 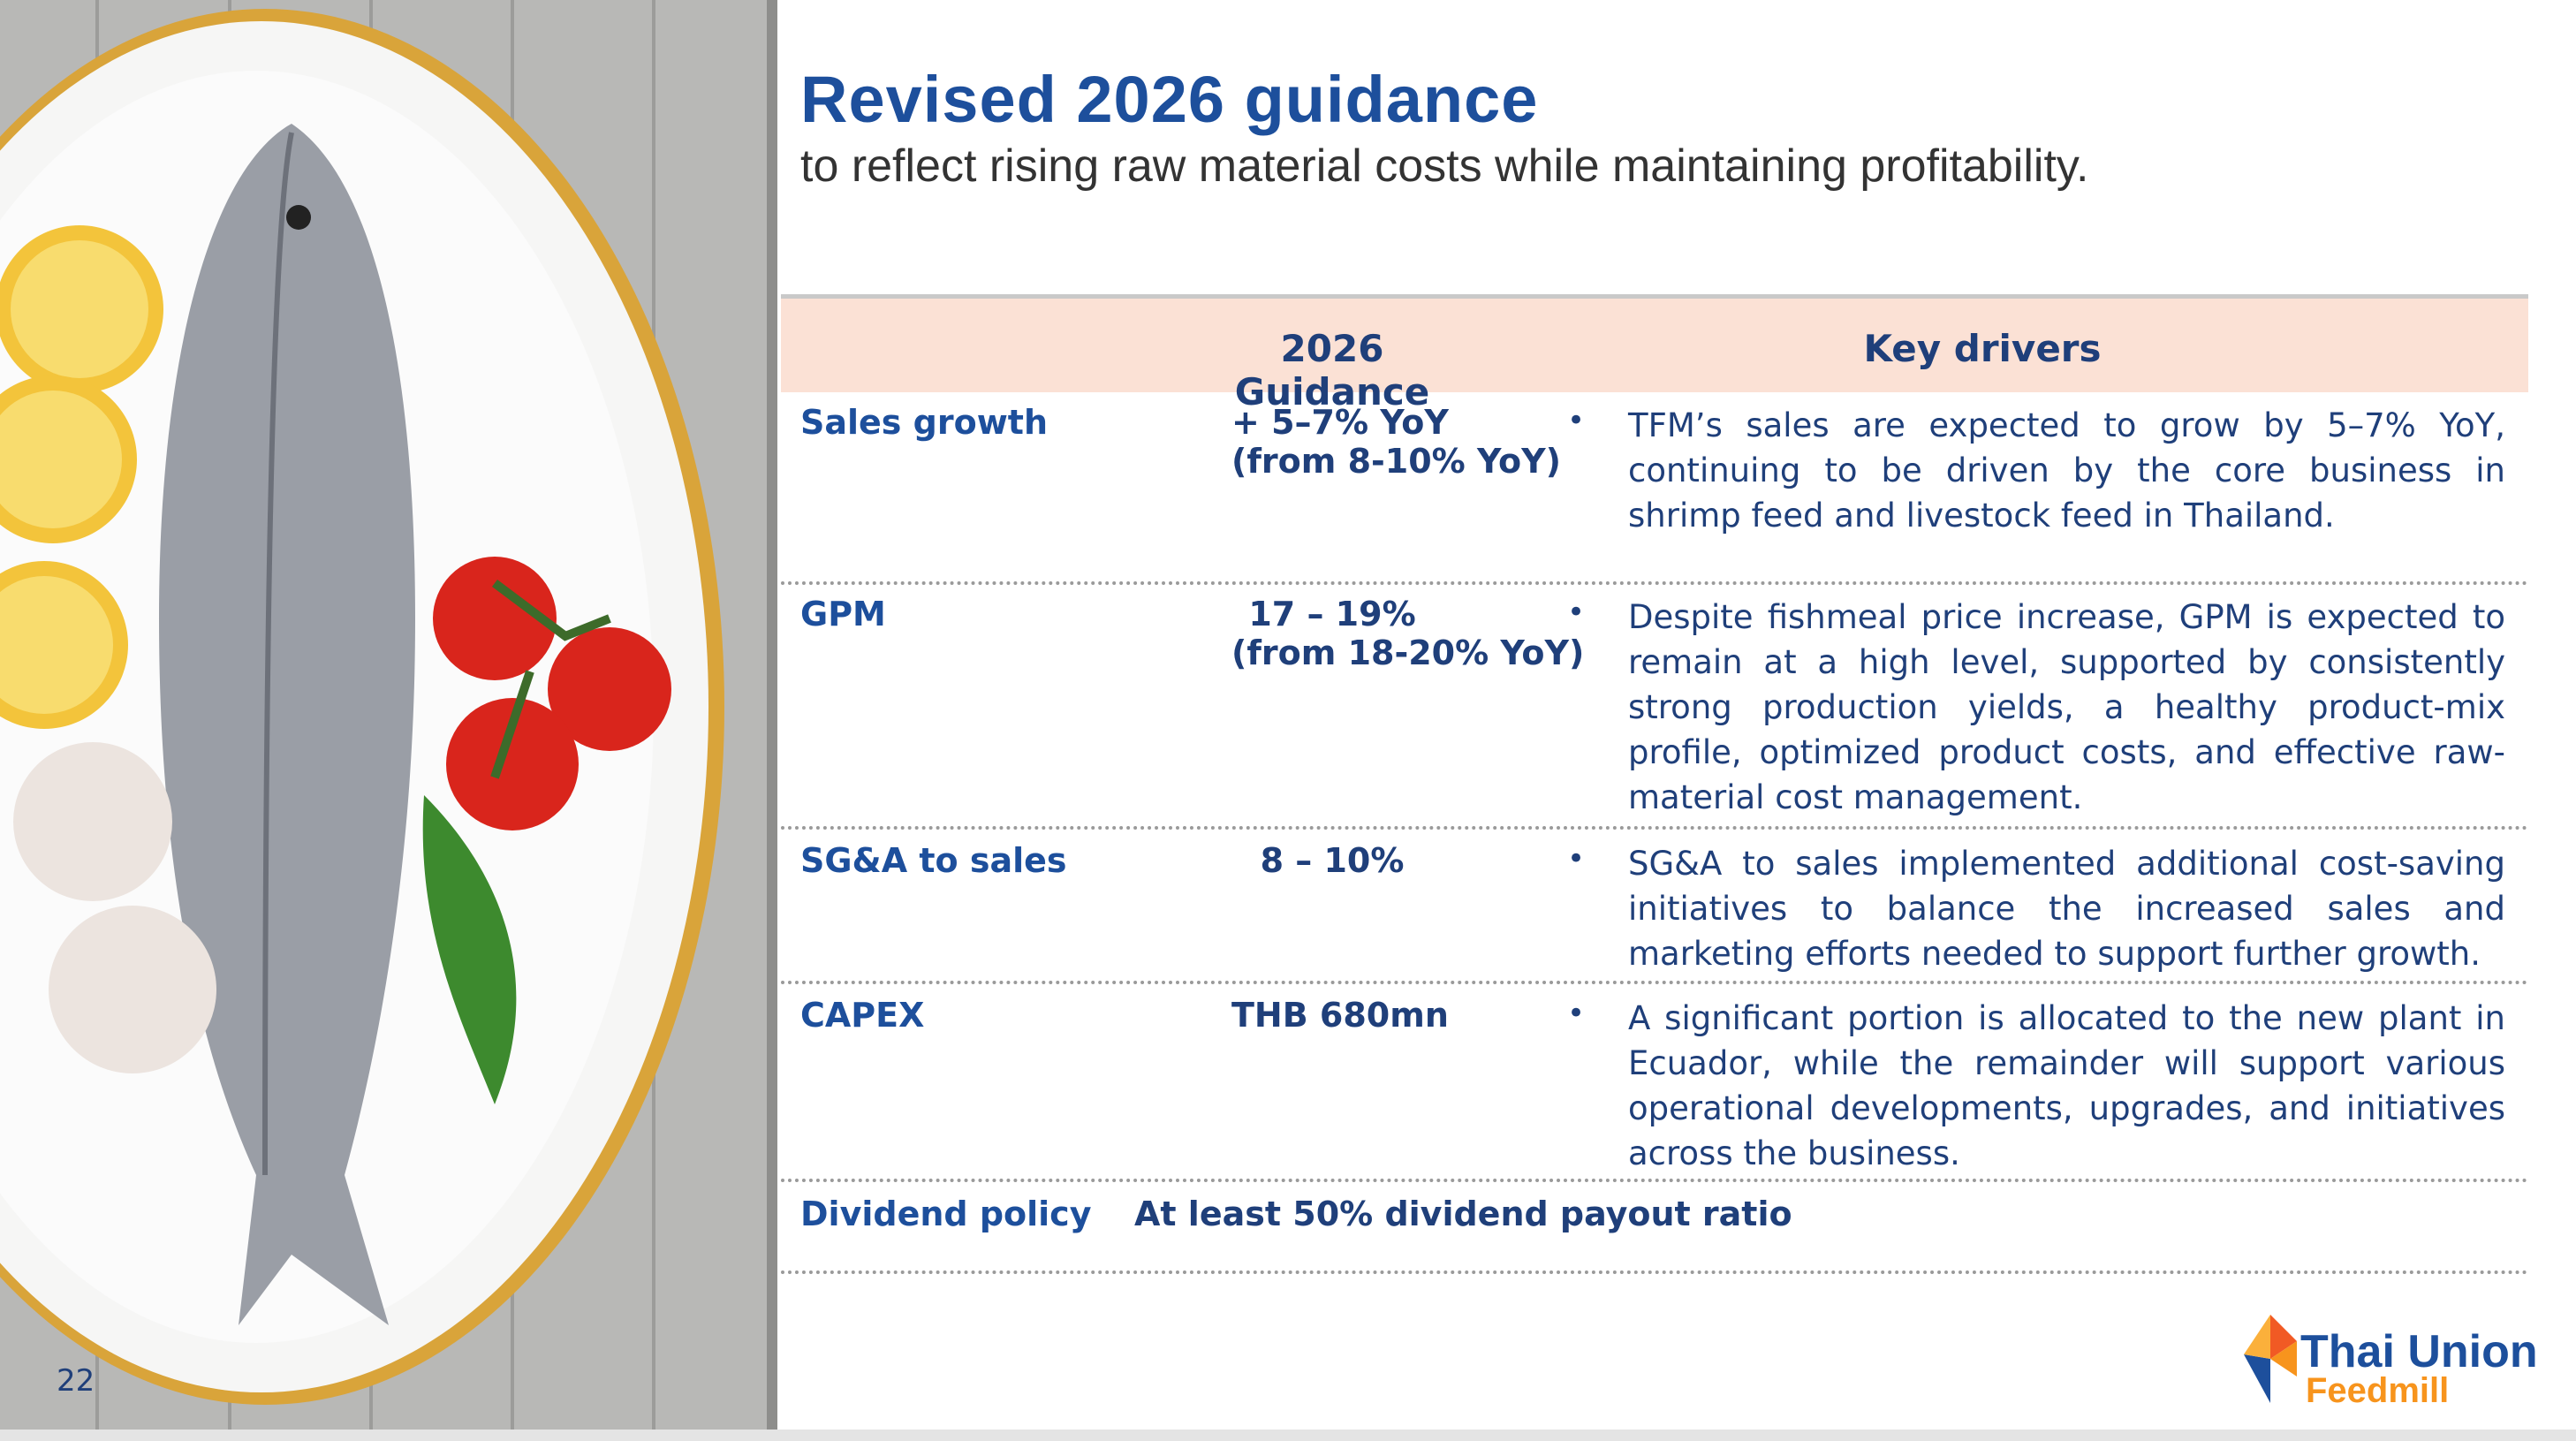 I want to click on row-value: At least 50% dividend payout ratio, so click(x=1463, y=1214).